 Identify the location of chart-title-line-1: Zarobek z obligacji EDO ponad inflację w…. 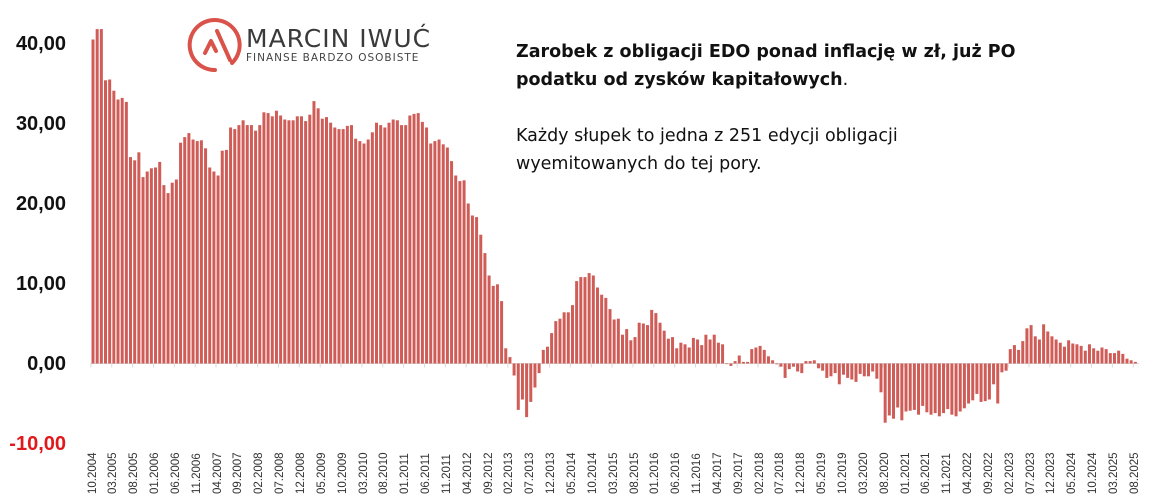
(766, 52).